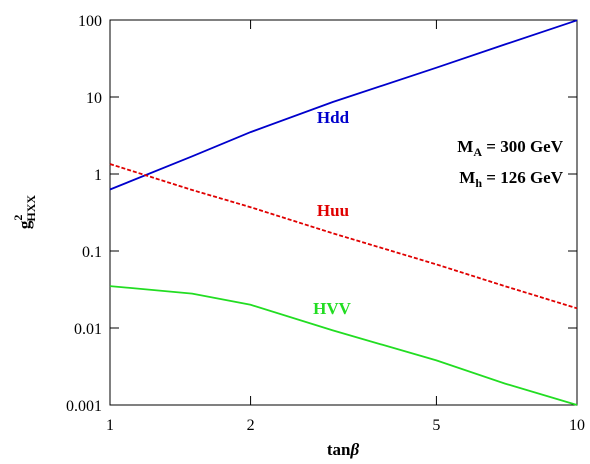  I want to click on x-tick-label: 1, so click(110, 425).